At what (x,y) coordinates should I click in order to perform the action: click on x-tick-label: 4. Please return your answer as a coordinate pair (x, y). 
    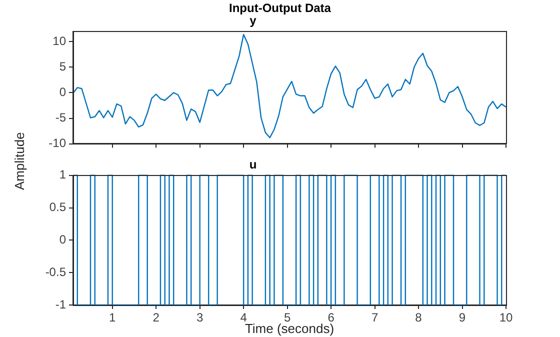
    Looking at the image, I should click on (244, 317).